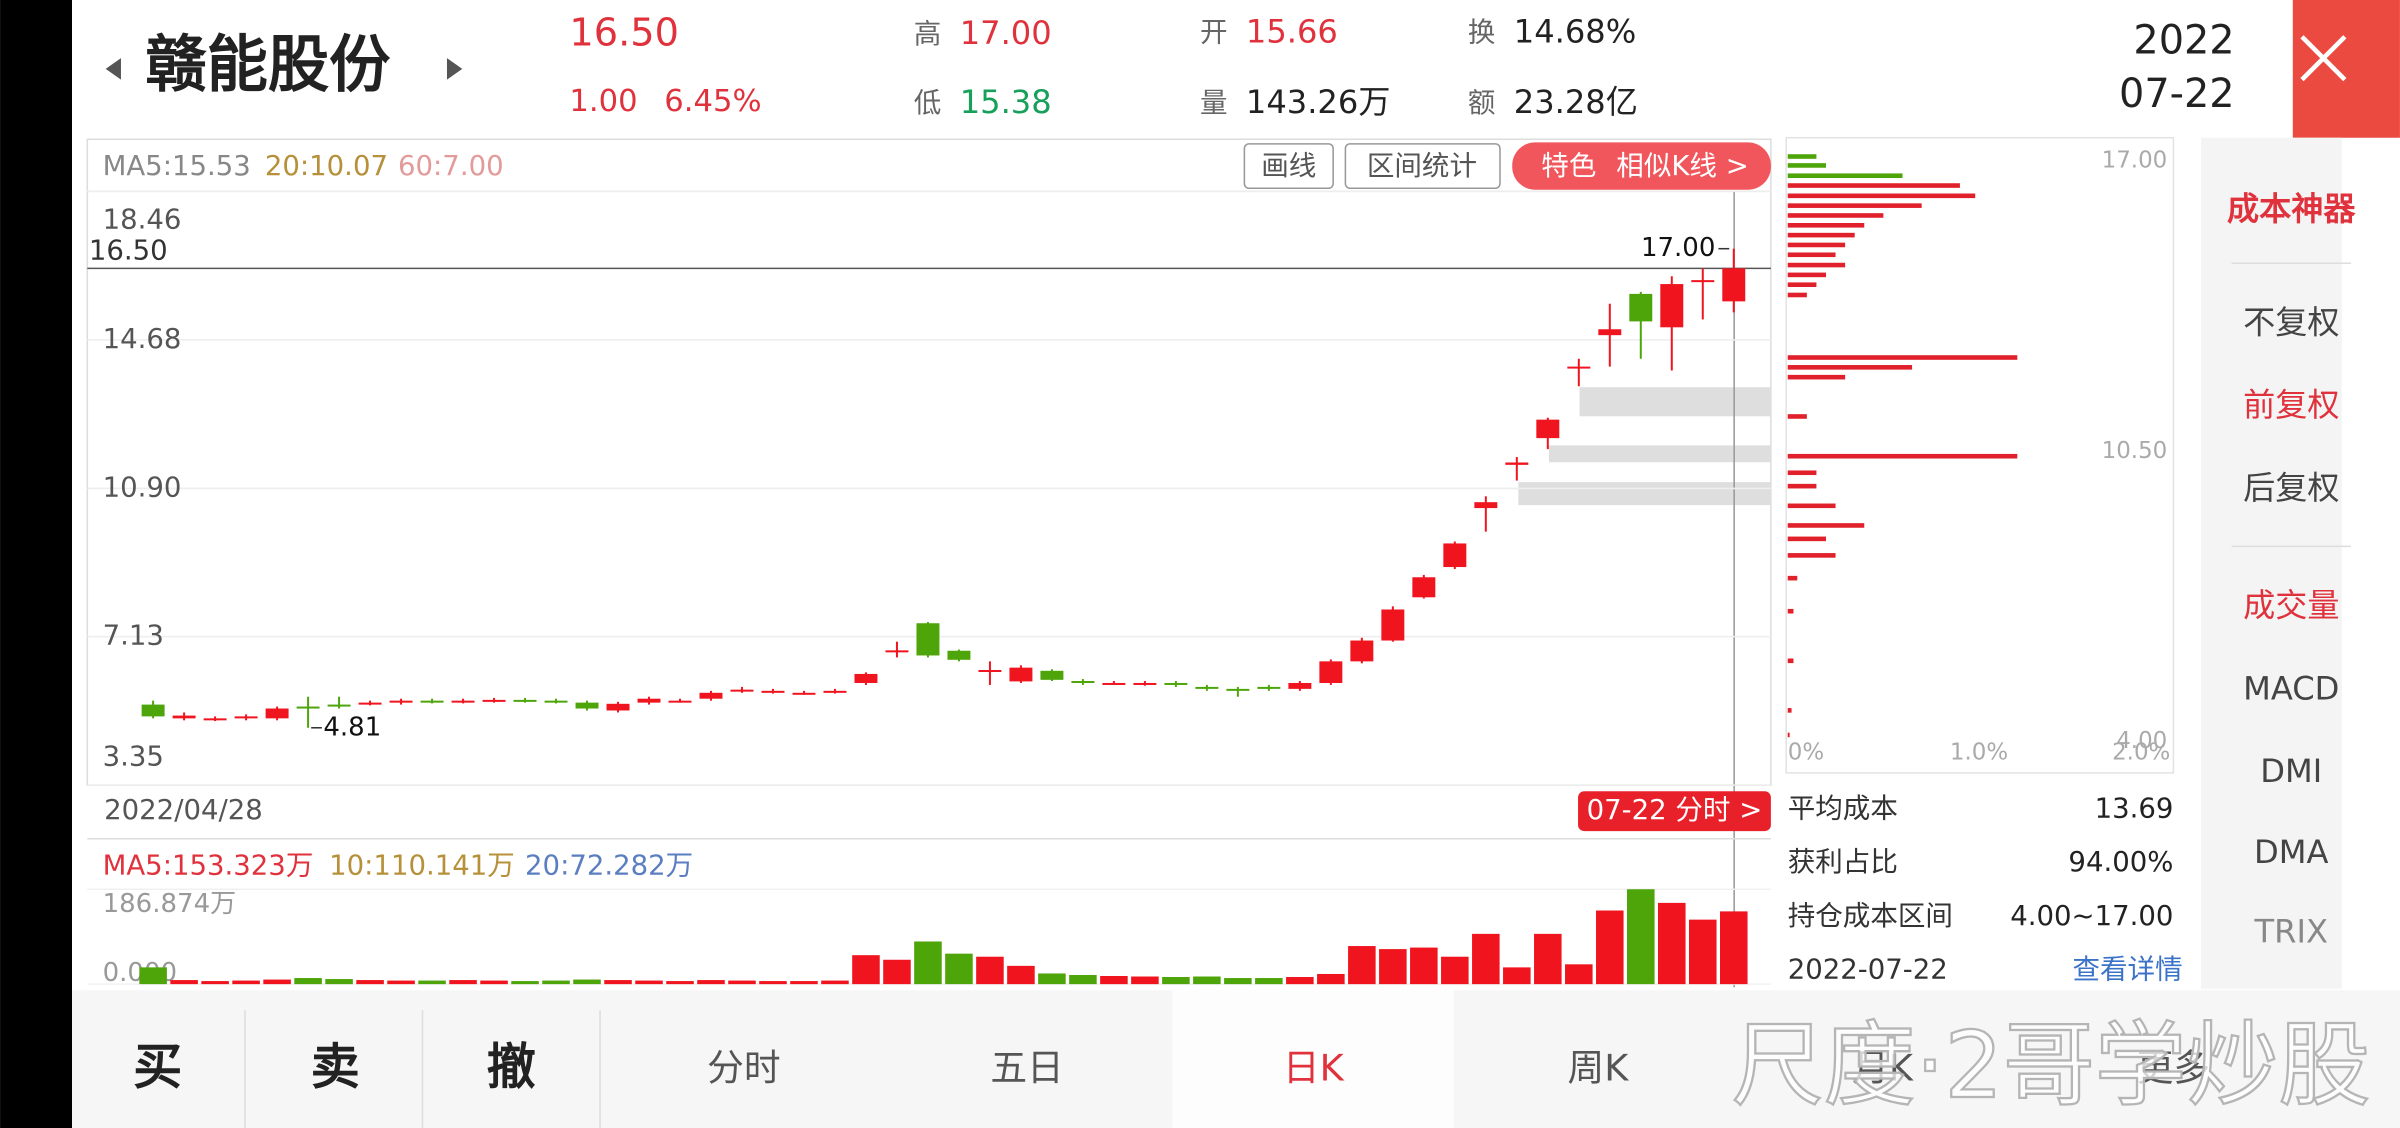  I want to click on button-label: 画线, so click(1288, 166).